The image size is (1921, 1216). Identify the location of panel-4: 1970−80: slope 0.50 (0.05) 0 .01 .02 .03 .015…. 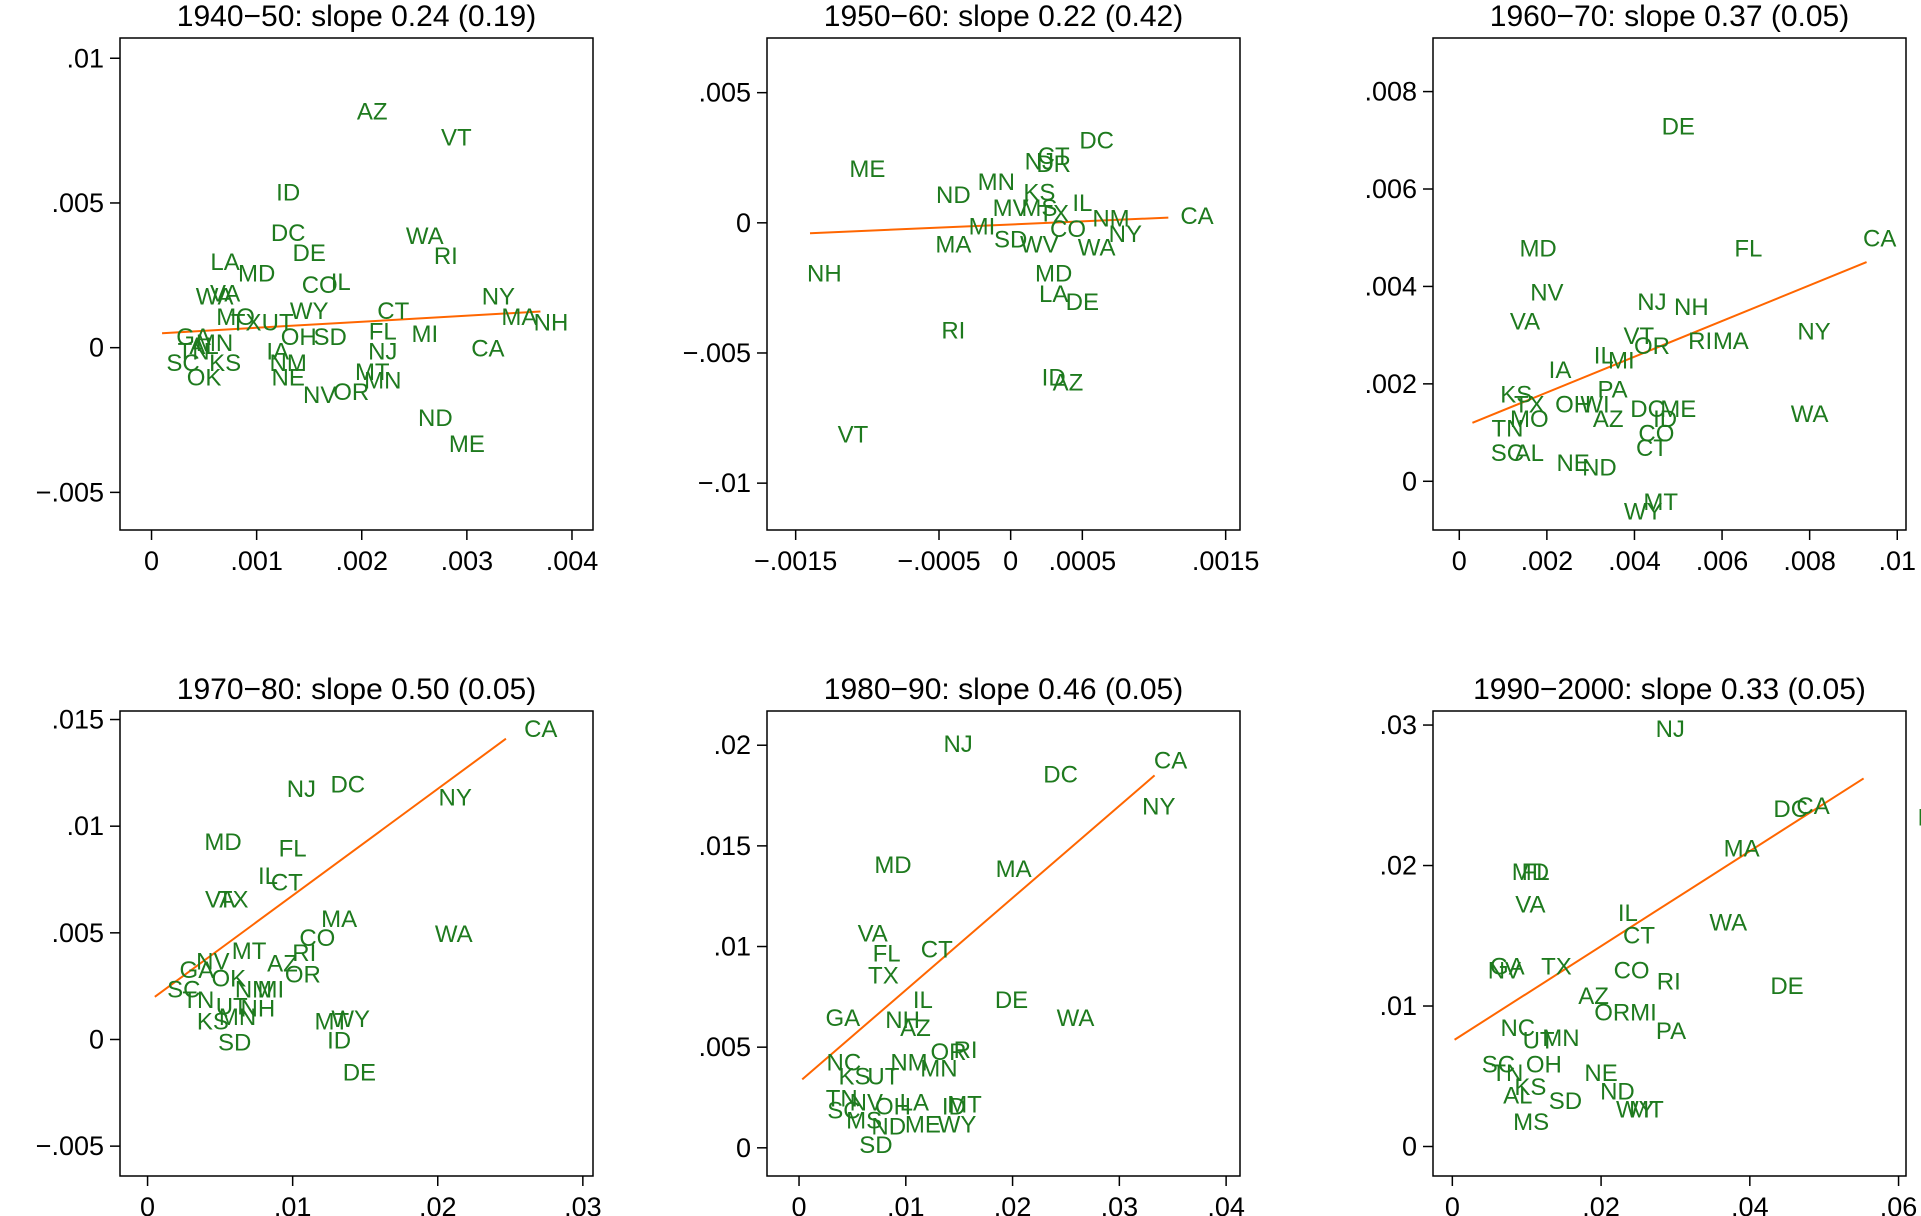
(319, 944).